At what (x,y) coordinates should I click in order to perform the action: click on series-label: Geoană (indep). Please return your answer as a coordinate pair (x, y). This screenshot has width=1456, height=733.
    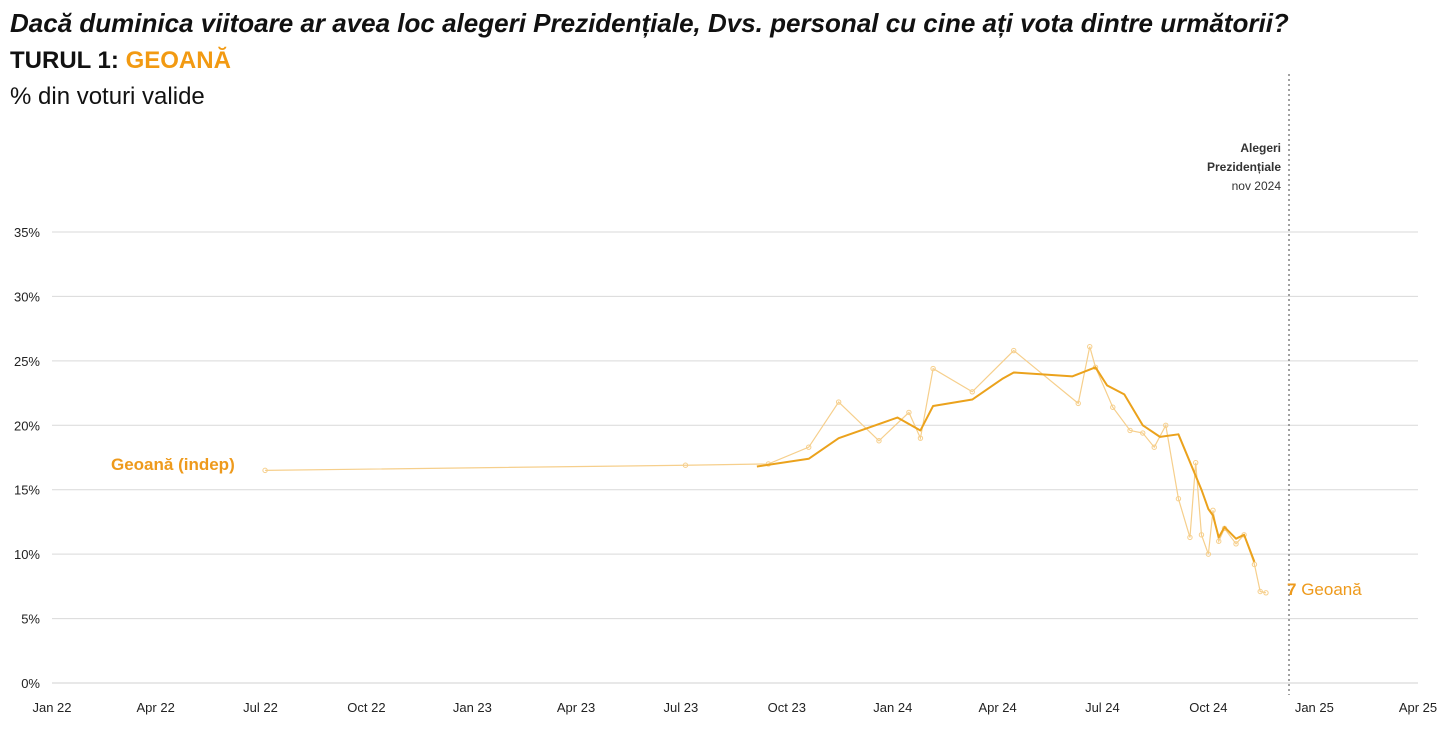
    Looking at the image, I should click on (173, 464).